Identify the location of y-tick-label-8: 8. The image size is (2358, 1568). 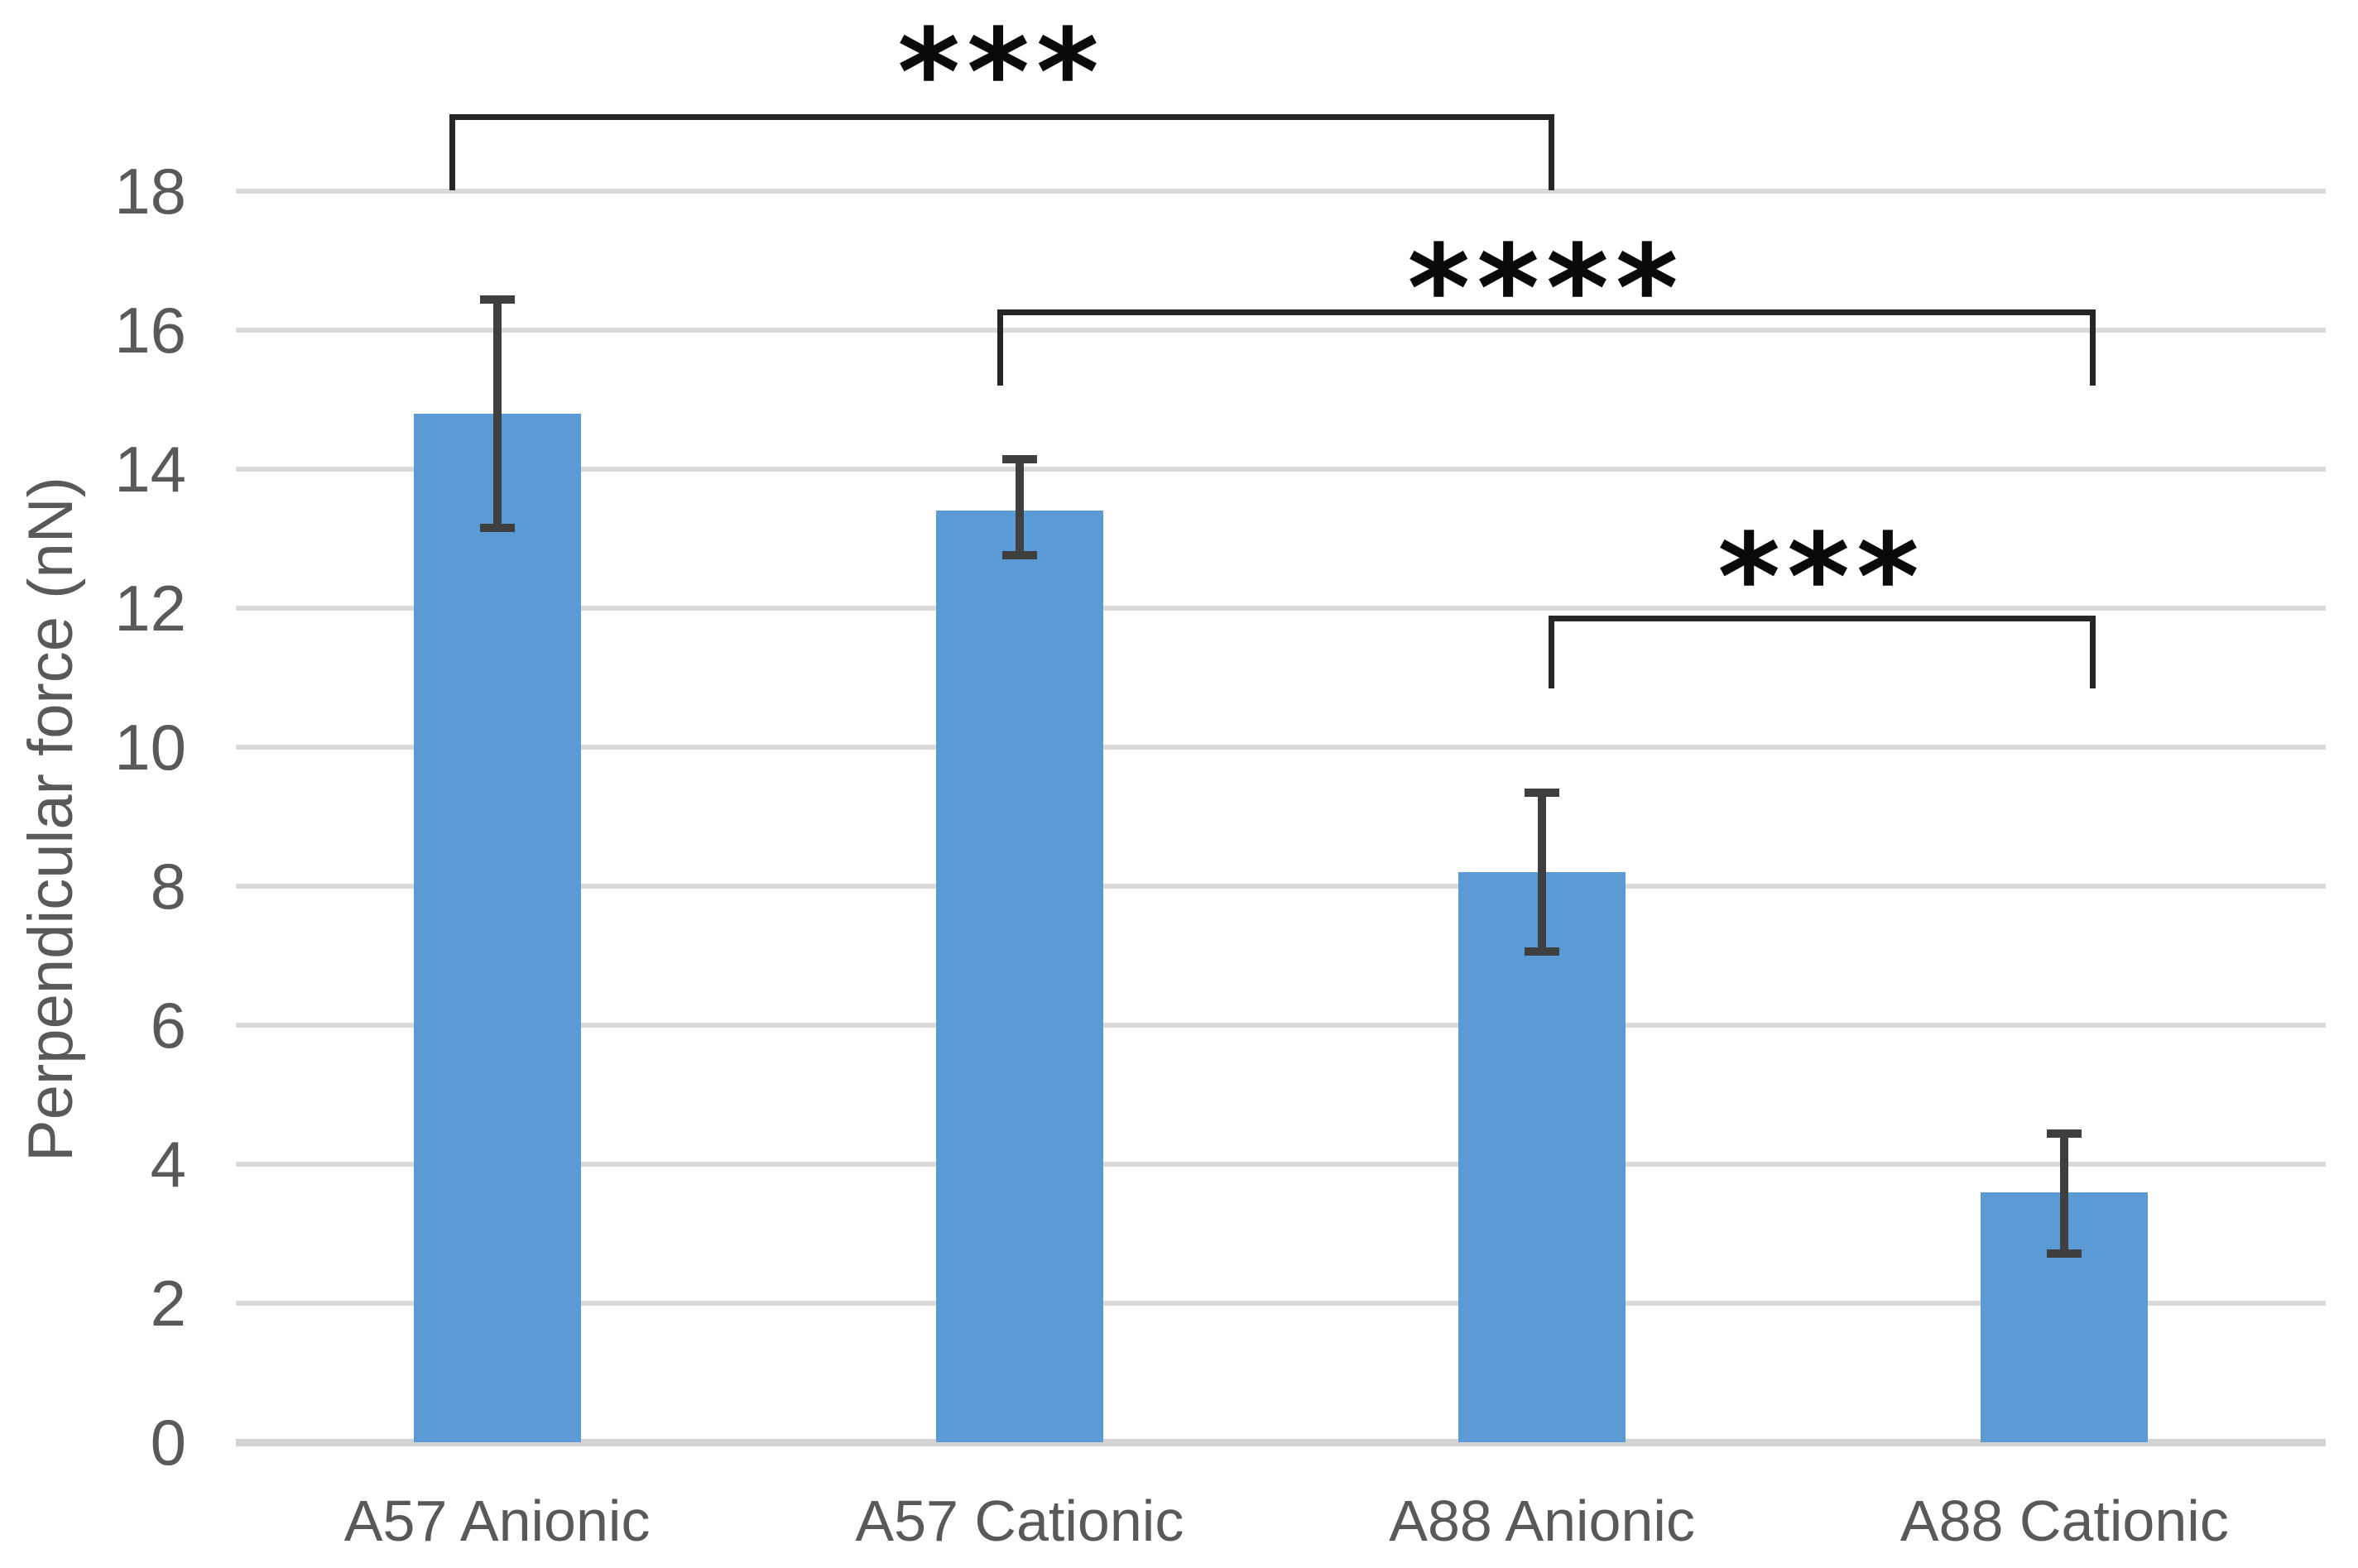
(168, 887).